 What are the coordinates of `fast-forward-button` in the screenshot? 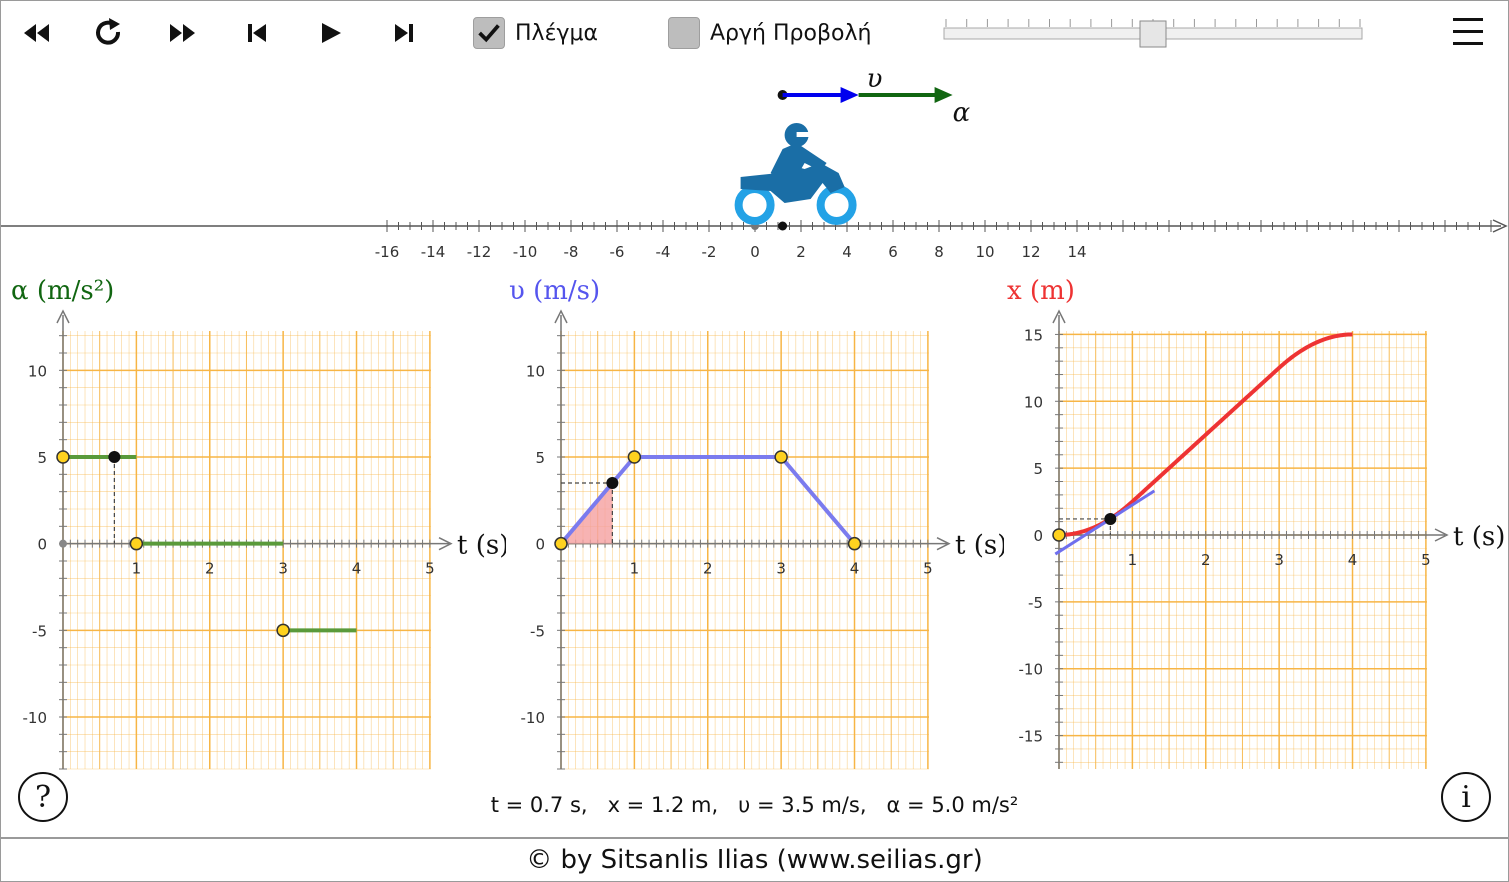 It's located at (182, 33).